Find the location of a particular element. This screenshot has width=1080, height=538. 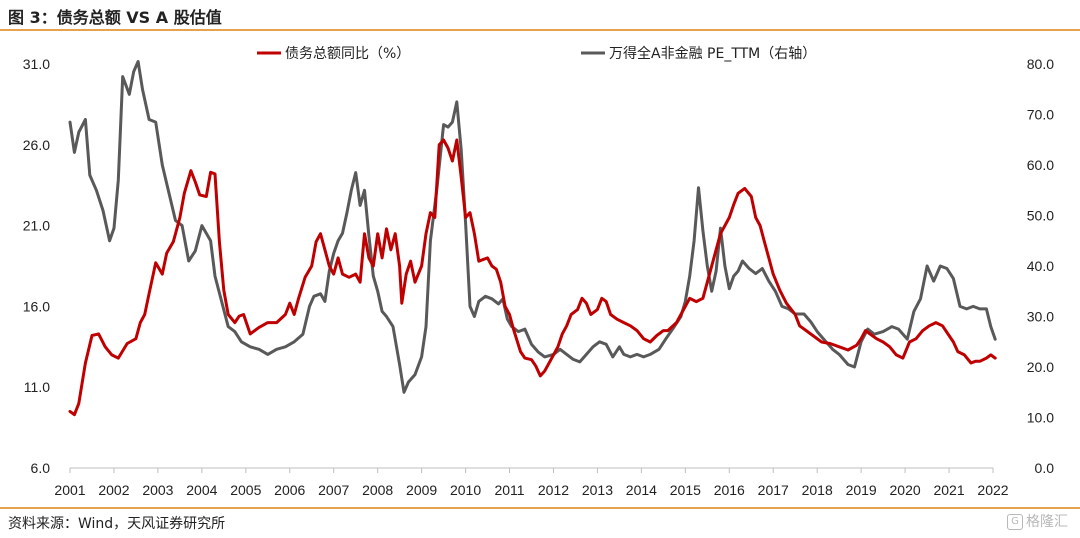

x-tick-label: 2001 is located at coordinates (69, 490).